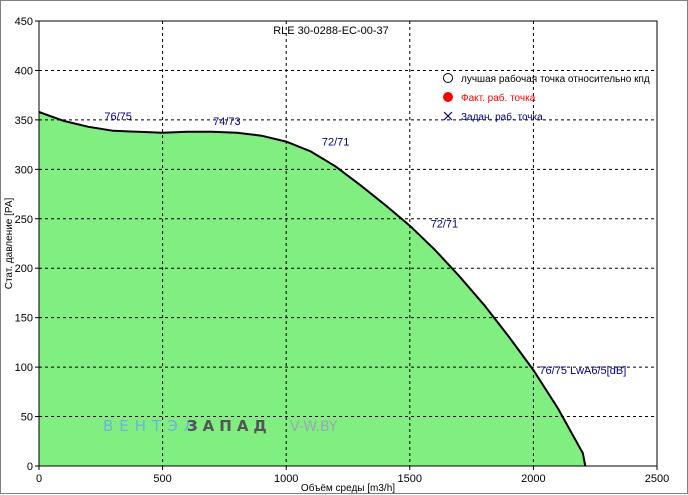  I want to click on chart-title: RLE 30-0288-EC-00-37, so click(331, 31).